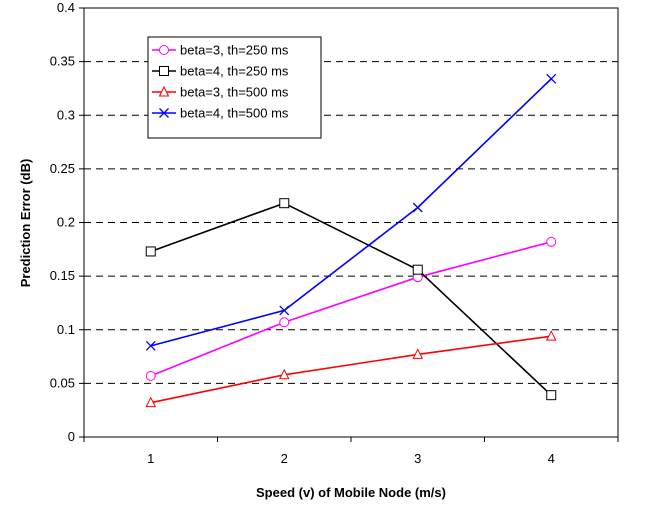  Describe the element at coordinates (66, 7) in the screenshot. I see `y-tick-label: 0.4` at that location.